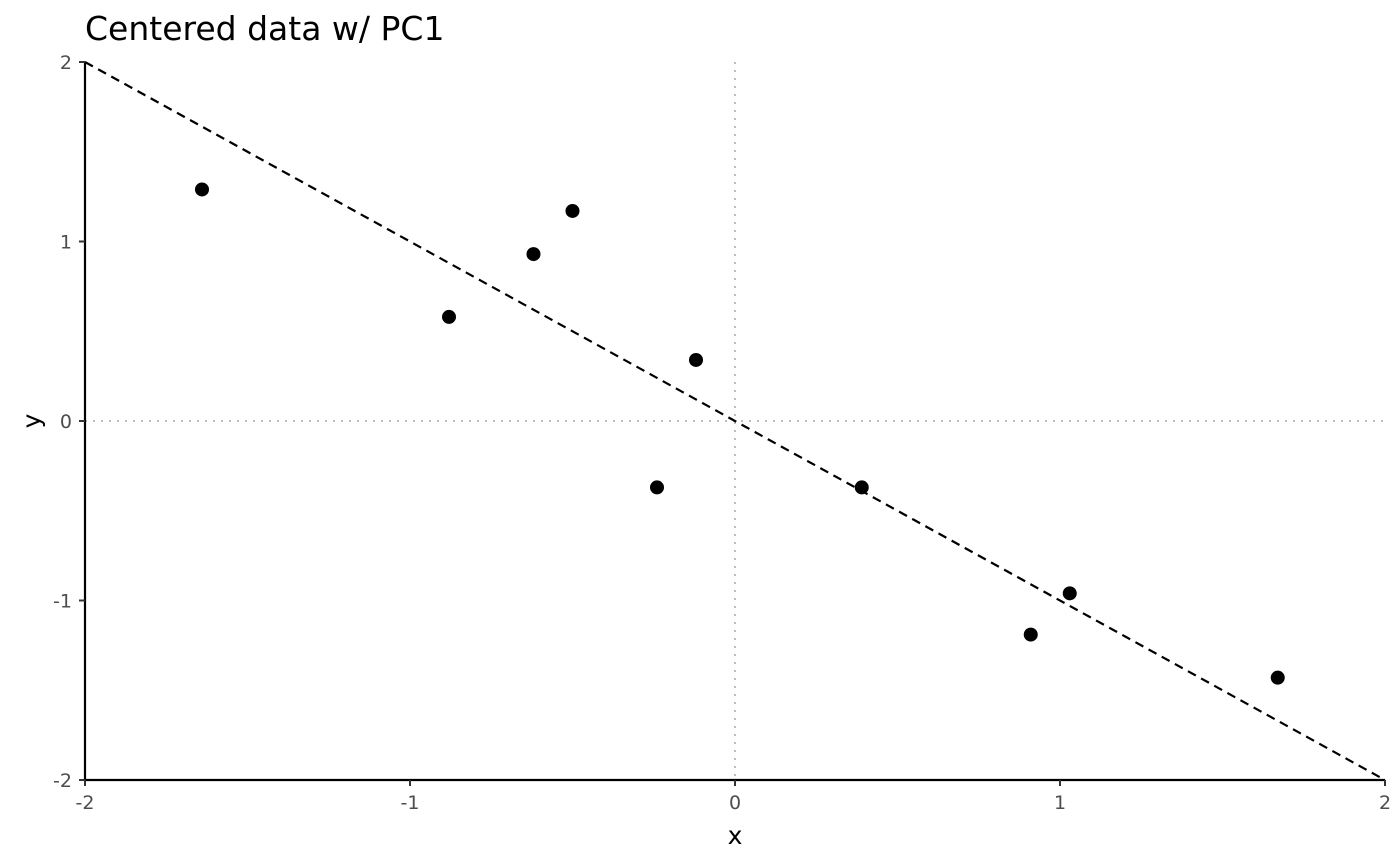  I want to click on x-tick-label: 0, so click(735, 803).